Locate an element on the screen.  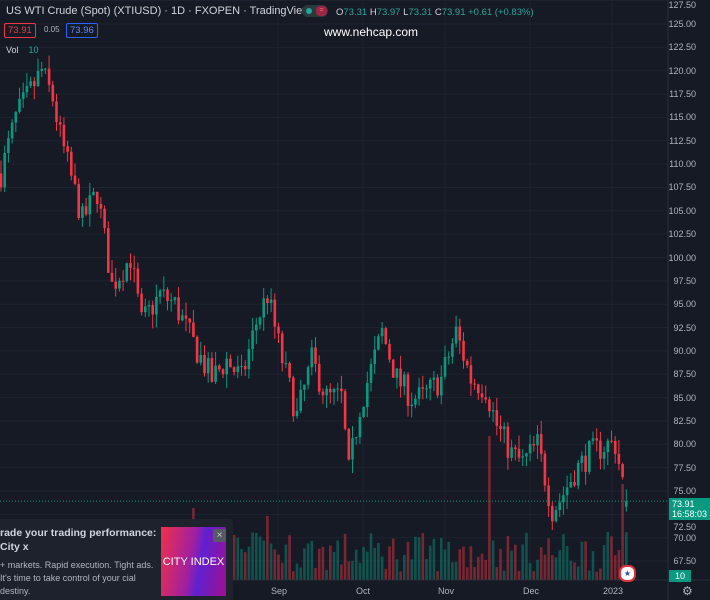
close-icon: × is located at coordinates (219, 535).